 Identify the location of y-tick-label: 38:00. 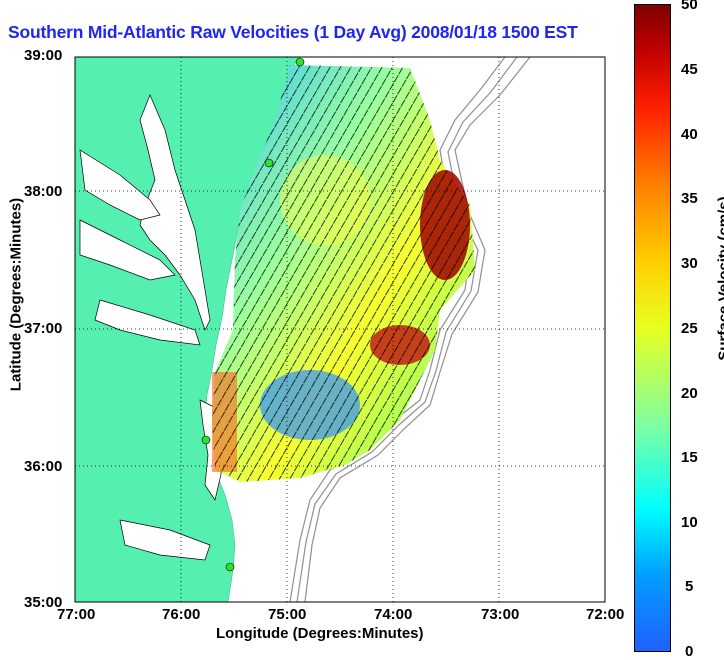
(43, 191).